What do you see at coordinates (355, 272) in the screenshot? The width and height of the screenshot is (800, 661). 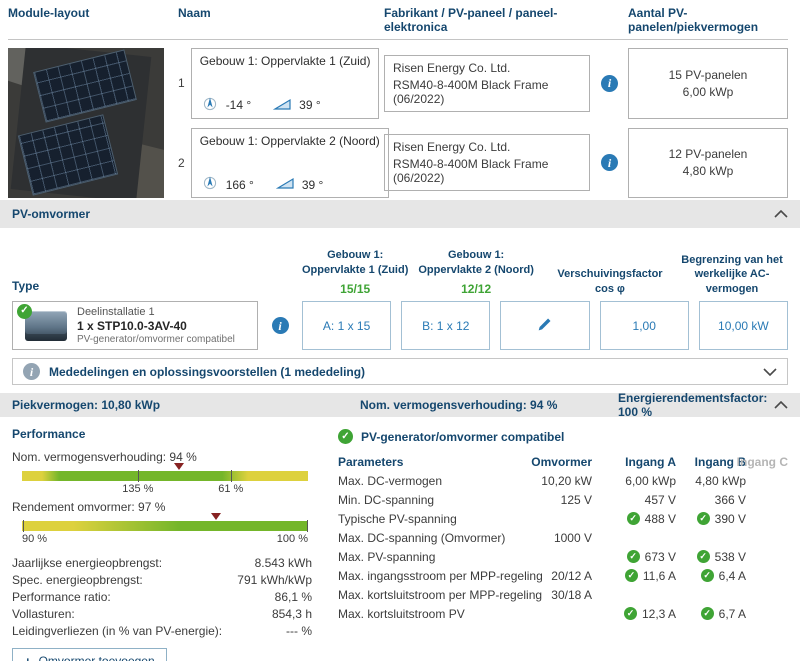 I see `surface-a-header: Gebouw 1: Oppervlakte 1 (Zuid) 15/15` at bounding box center [355, 272].